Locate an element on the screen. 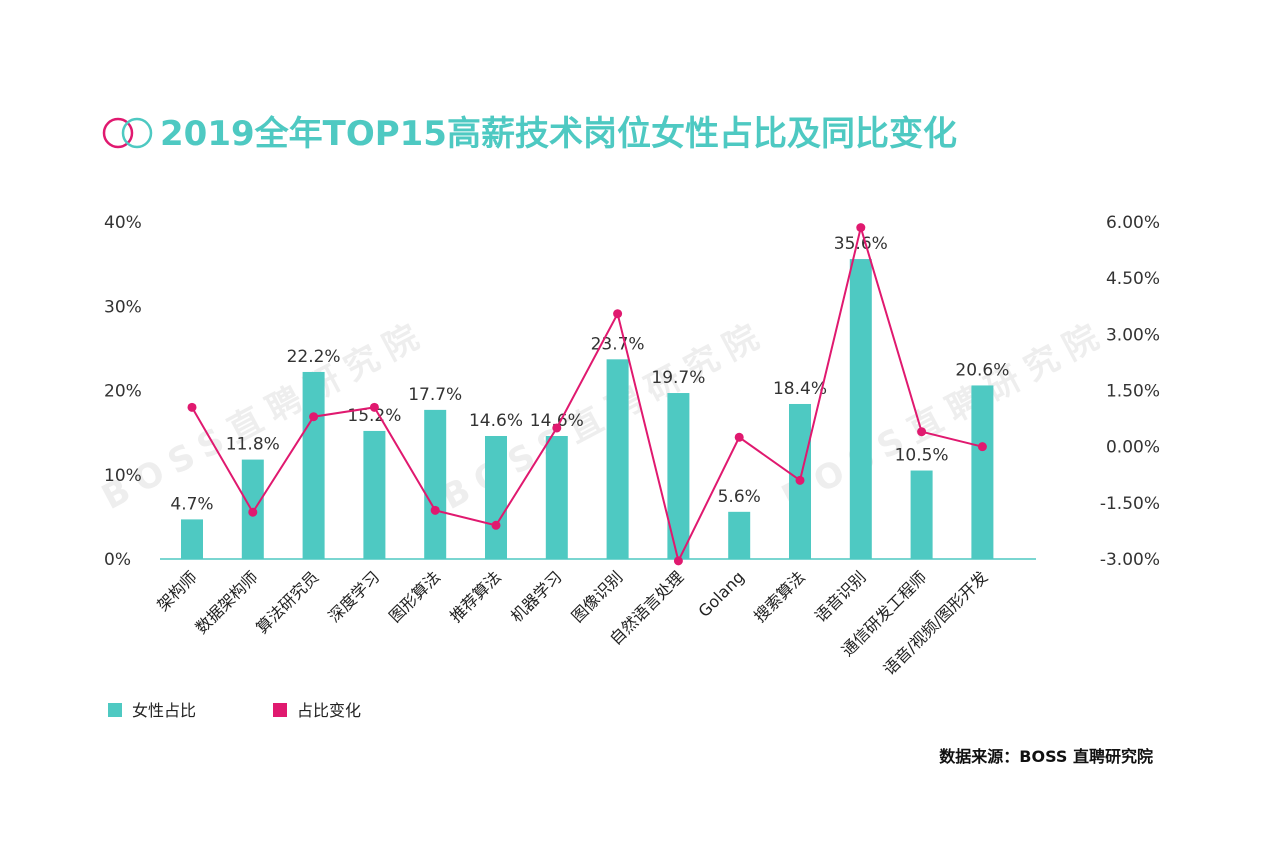  left-tick-label: 40% is located at coordinates (123, 223).